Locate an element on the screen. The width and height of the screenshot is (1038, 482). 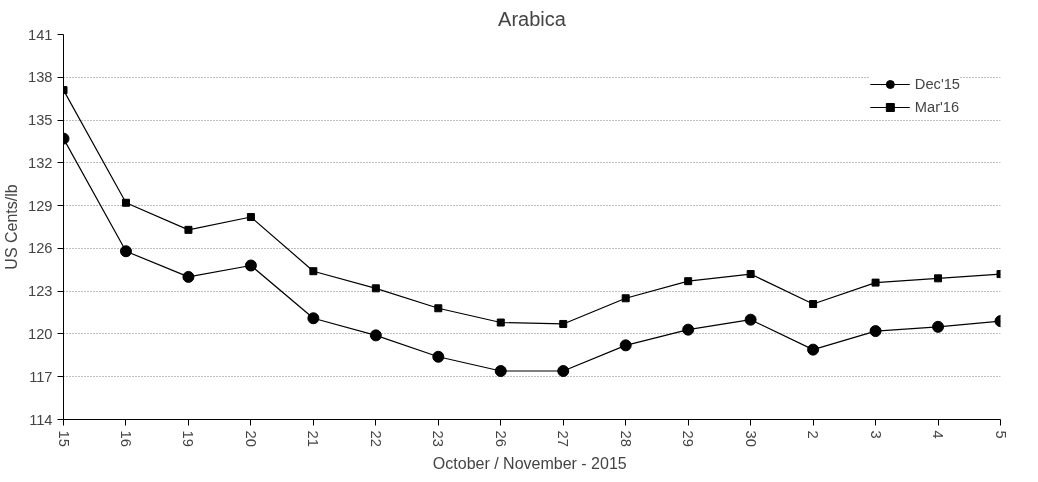
y-tick-label: 132 is located at coordinates (40, 162).